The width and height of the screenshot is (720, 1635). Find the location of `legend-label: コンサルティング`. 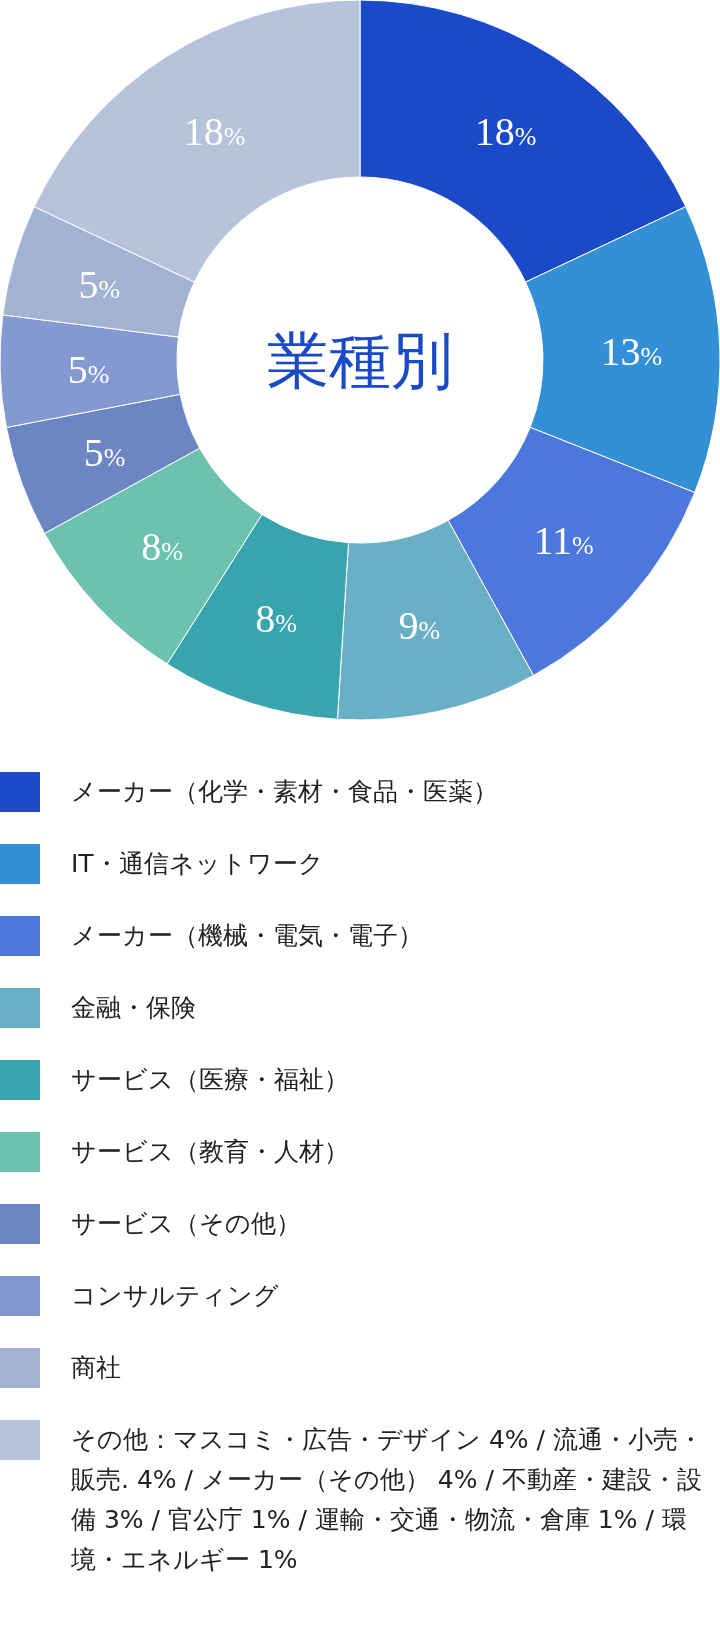

legend-label: コンサルティング is located at coordinates (175, 1296).